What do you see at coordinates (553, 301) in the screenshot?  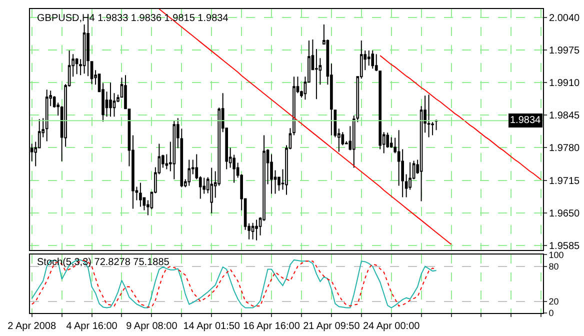 I see `y-tick-label: 20` at bounding box center [553, 301].